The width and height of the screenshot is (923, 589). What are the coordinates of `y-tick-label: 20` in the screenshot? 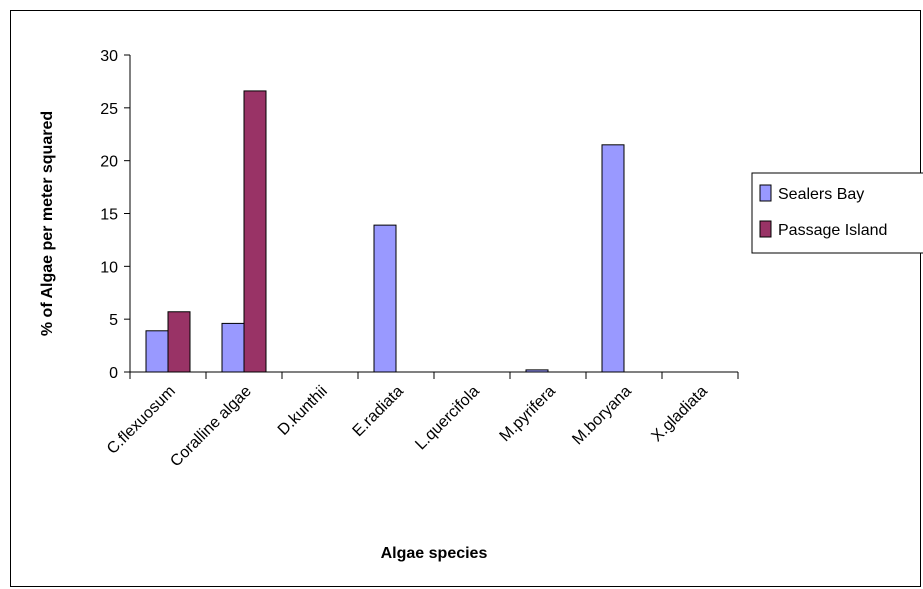 It's located at (109, 162).